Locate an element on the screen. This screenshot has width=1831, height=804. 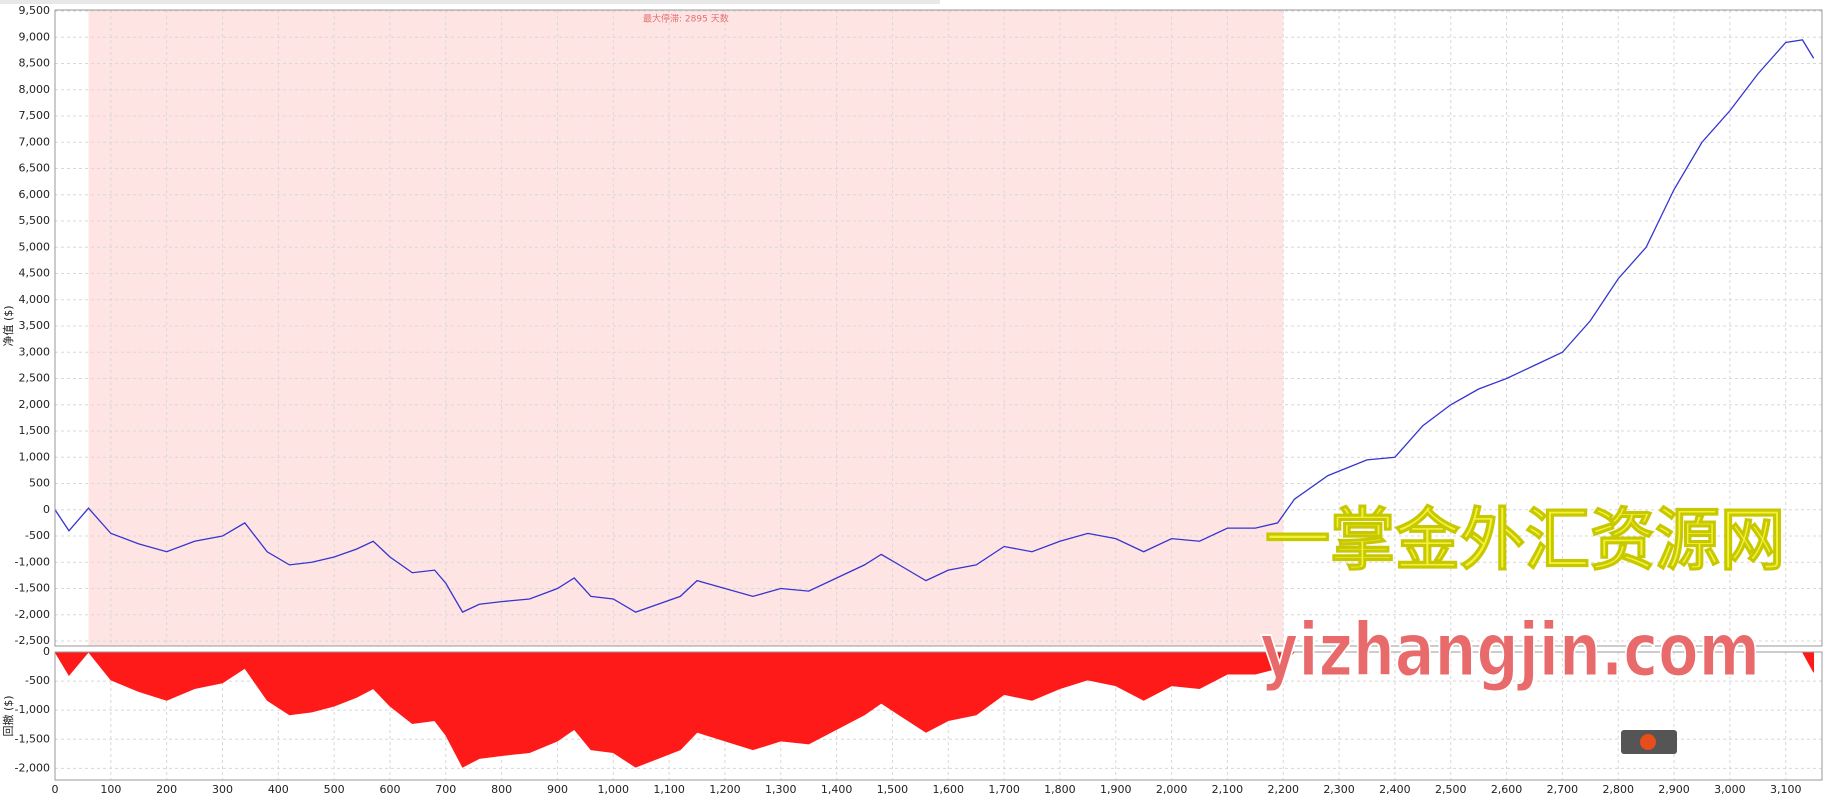
watermark: 一掌金外汇资源网 is located at coordinates (1525, 541).